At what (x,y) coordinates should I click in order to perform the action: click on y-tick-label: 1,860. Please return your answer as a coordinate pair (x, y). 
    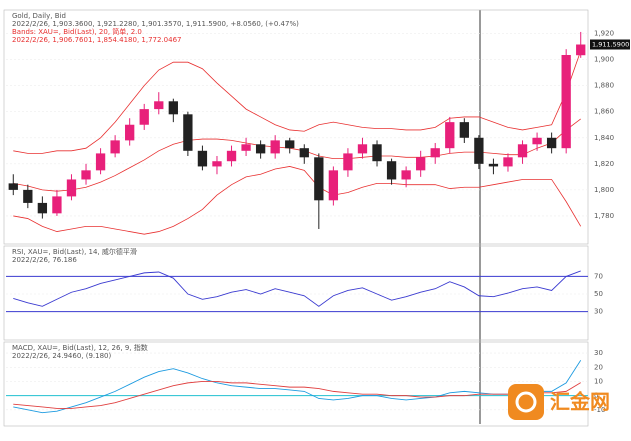
    Looking at the image, I should click on (604, 112).